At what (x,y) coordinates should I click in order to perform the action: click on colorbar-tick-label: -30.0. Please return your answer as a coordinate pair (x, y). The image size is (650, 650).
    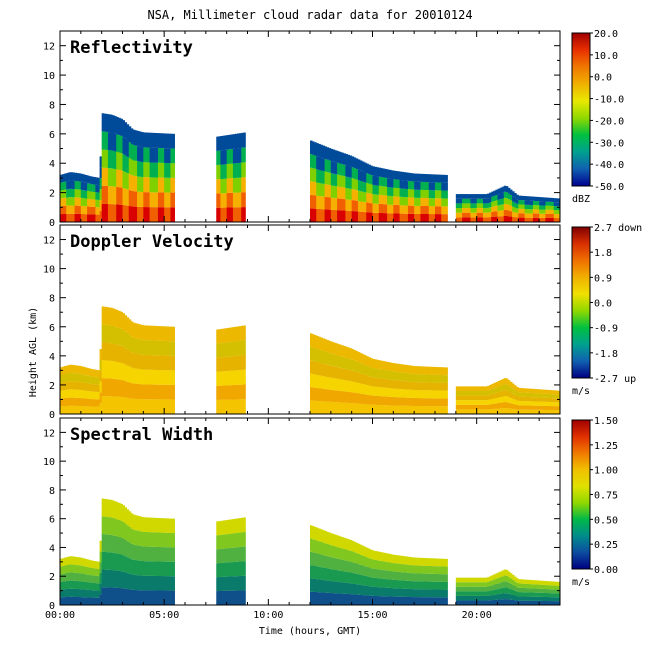
    Looking at the image, I should click on (609, 143).